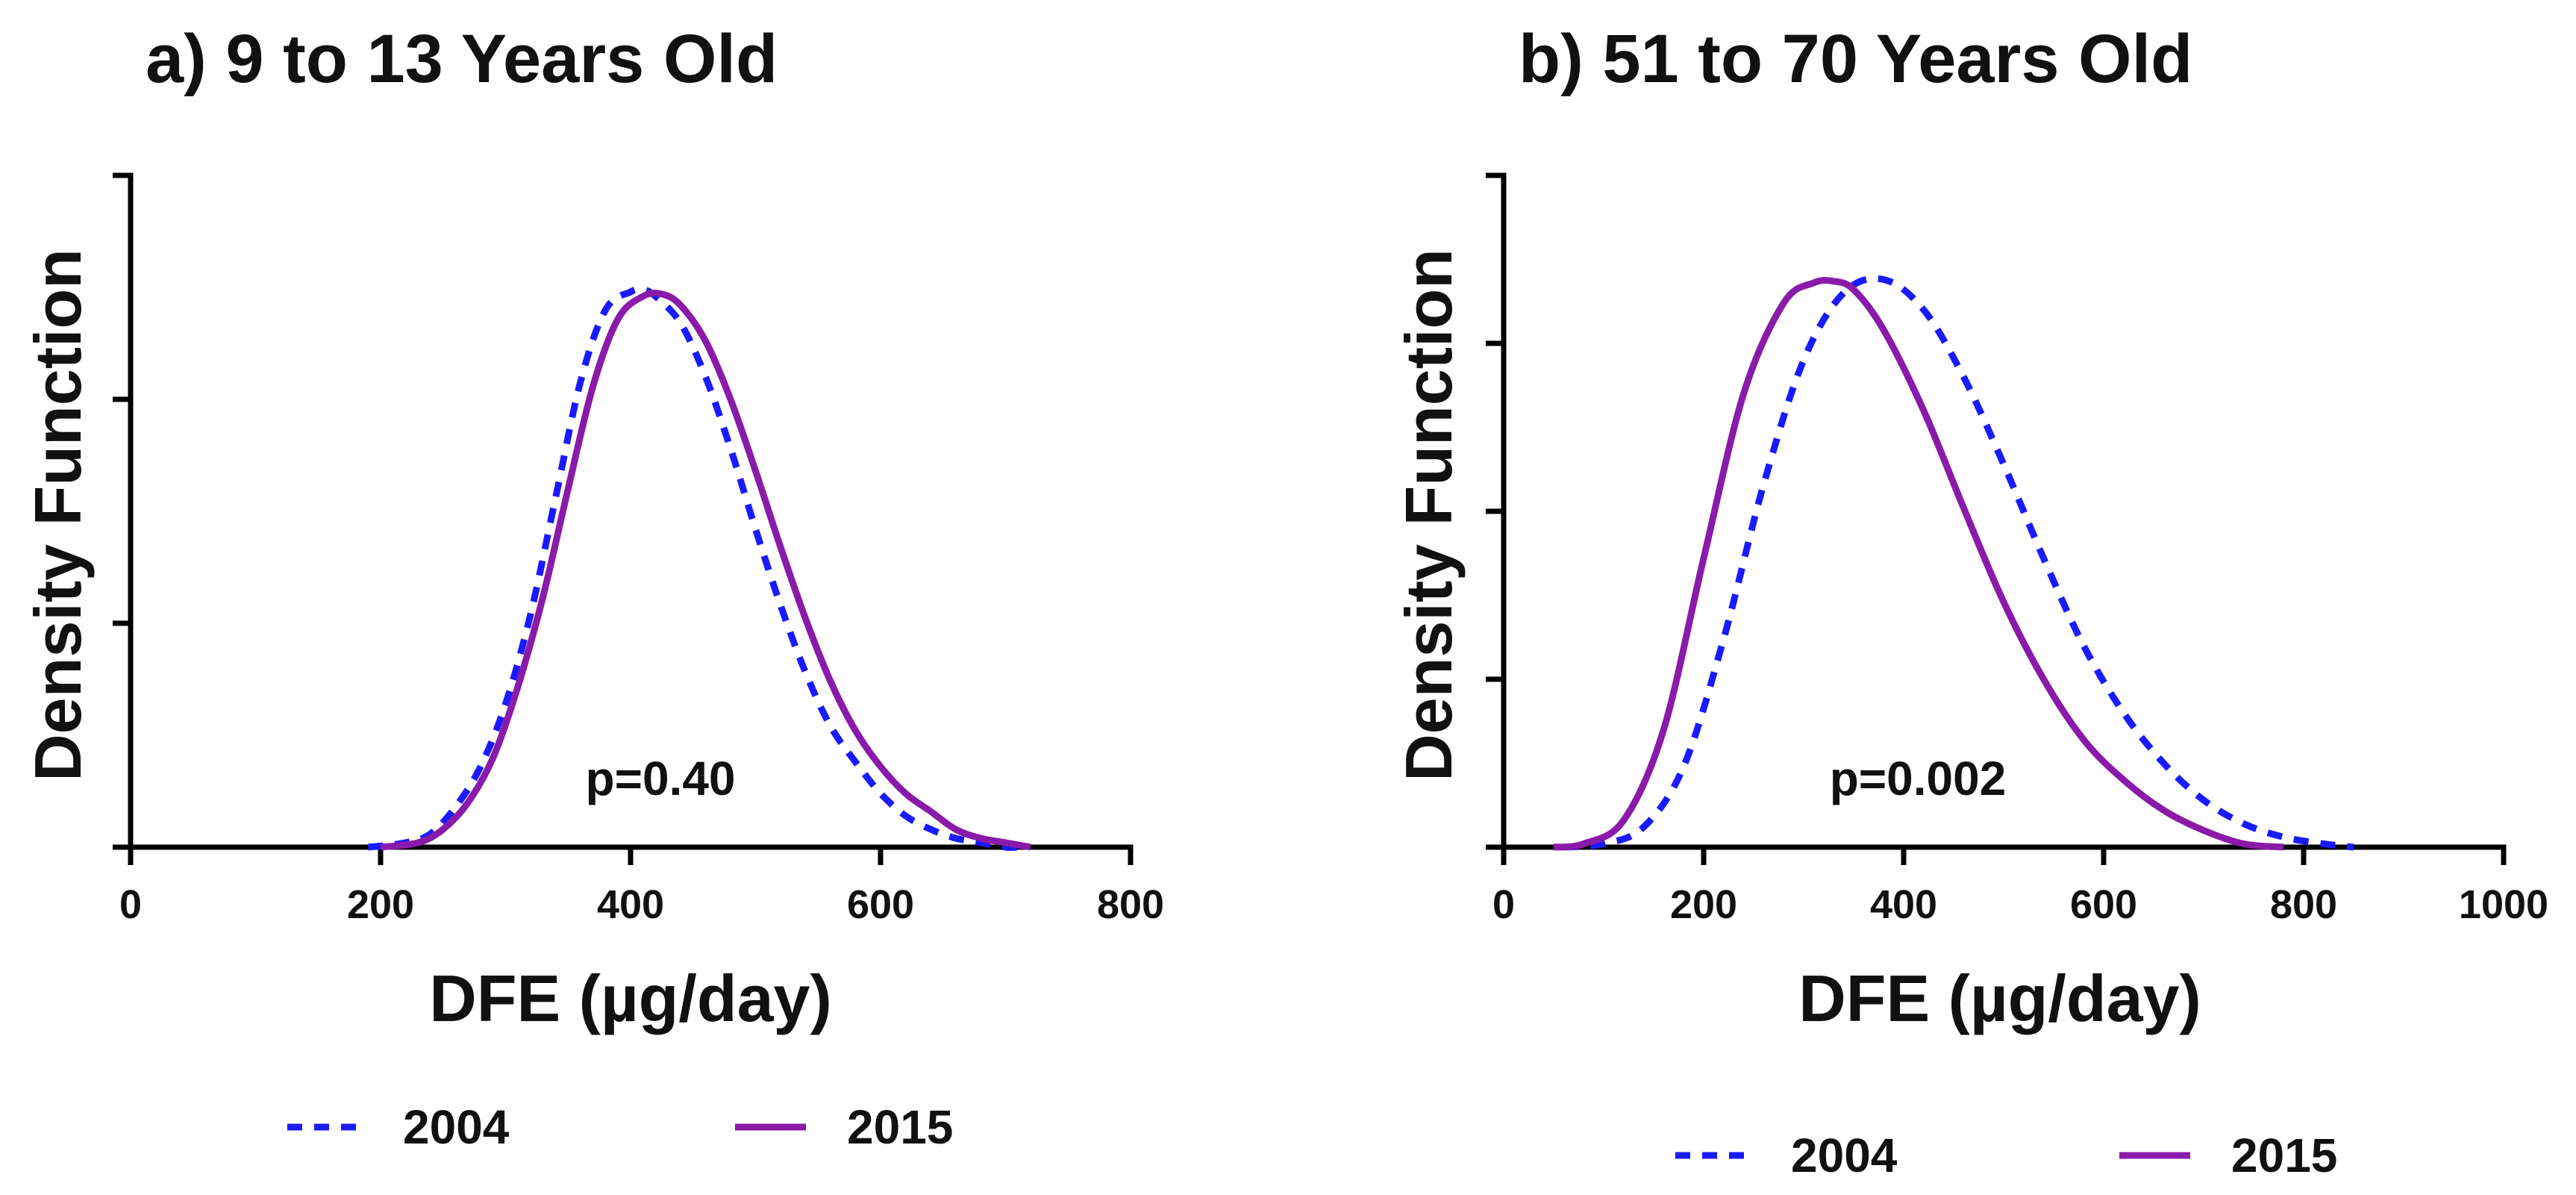 The height and width of the screenshot is (1195, 2576). Describe the element at coordinates (1918, 779) in the screenshot. I see `panel-b-annotation: p=0.002` at that location.